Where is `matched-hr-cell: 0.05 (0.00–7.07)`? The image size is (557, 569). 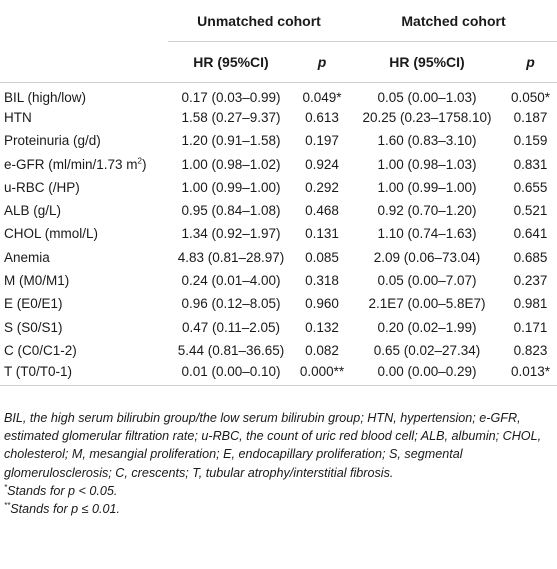
matched-hr-cell: 0.05 (0.00–7.07) is located at coordinates (427, 281).